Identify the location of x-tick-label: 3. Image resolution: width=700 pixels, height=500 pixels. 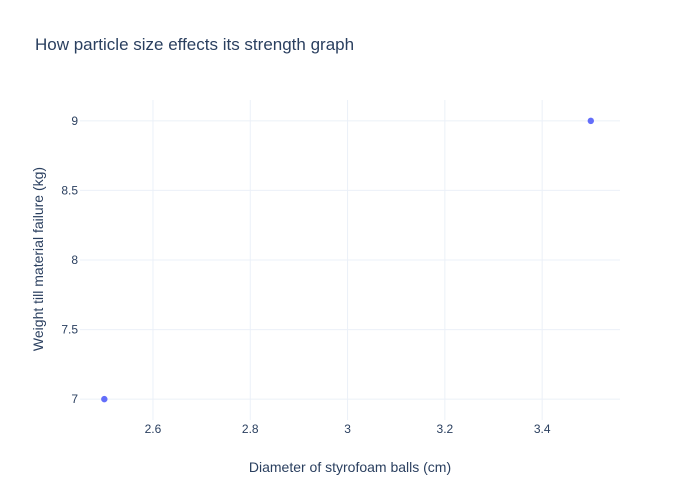
(347, 429).